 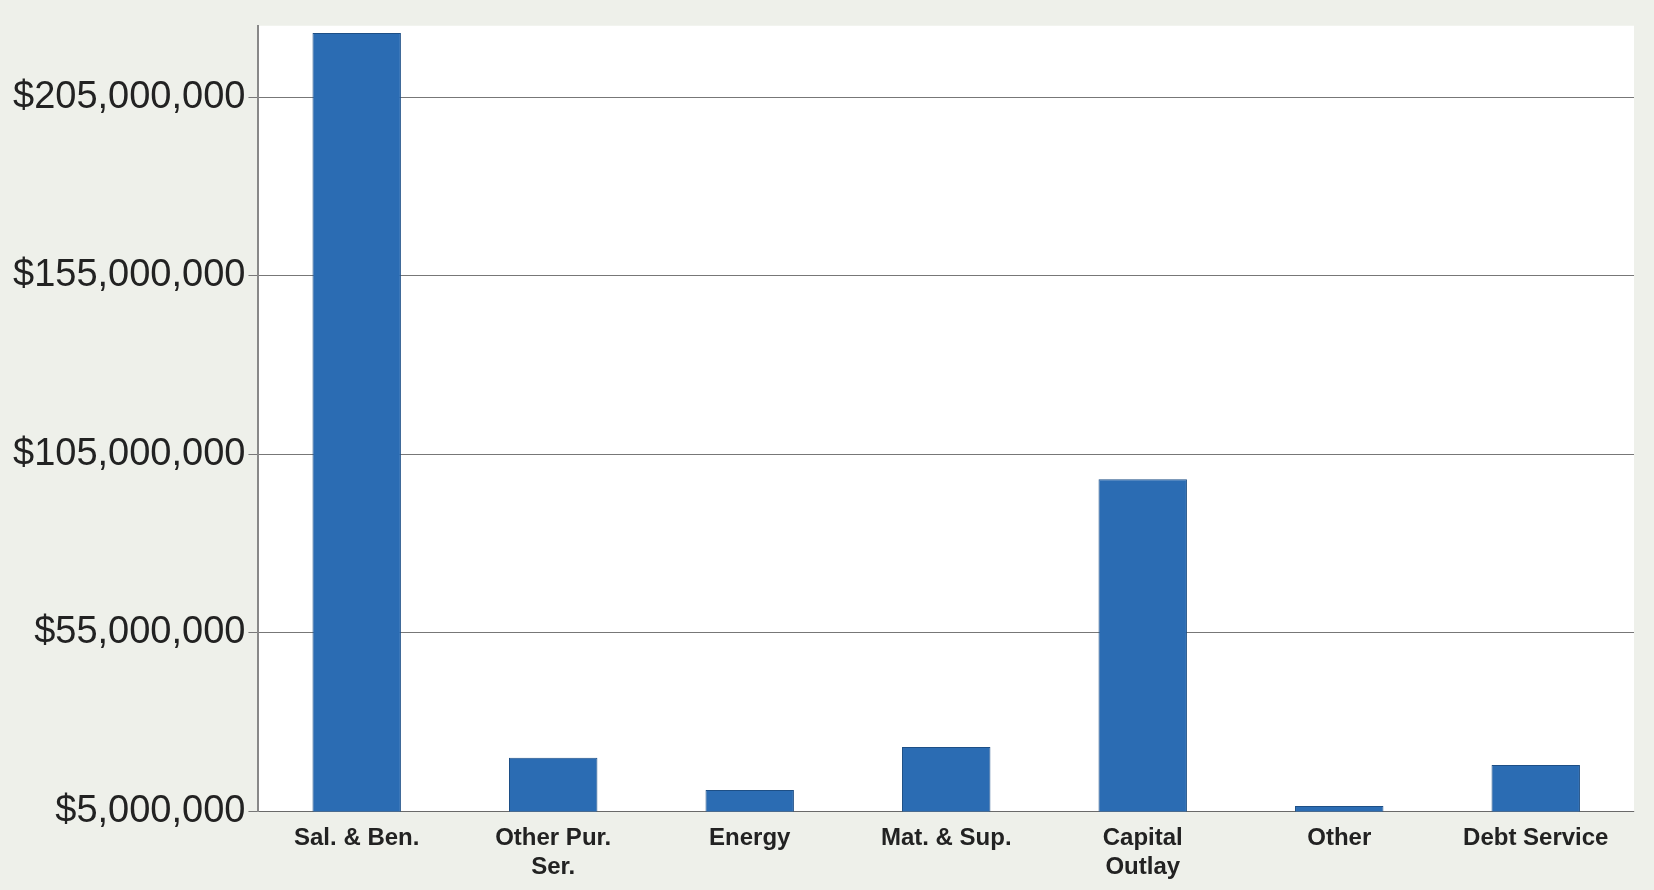 I want to click on x-tick-label: Other Pur. Ser., so click(x=553, y=851).